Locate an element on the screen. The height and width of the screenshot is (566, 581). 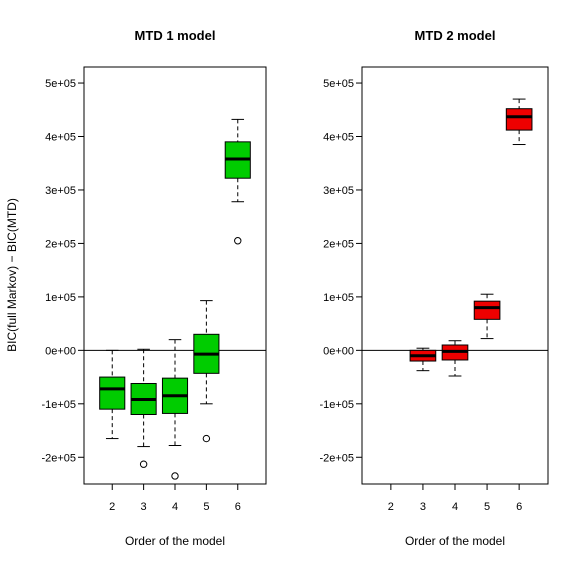
chart-title: MTD 1 model is located at coordinates (175, 35).